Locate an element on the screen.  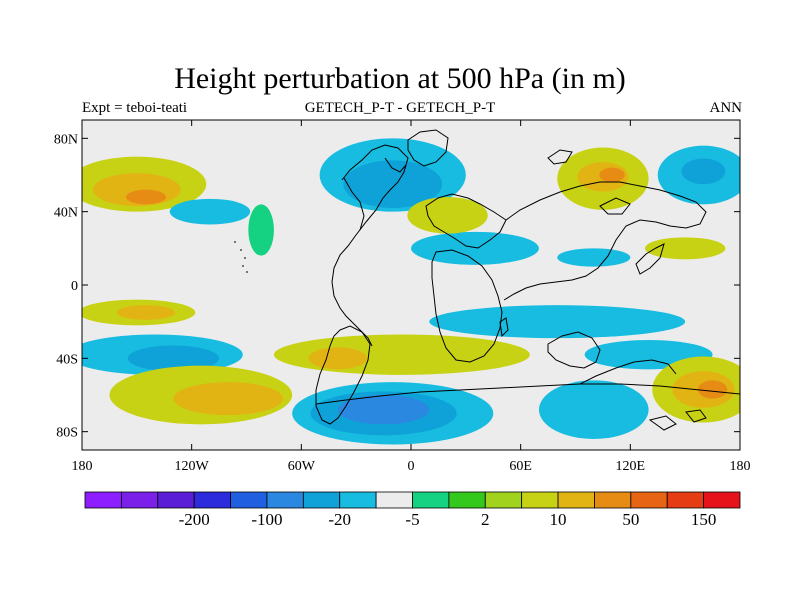
colorbar-label: 10 is located at coordinates (558, 519).